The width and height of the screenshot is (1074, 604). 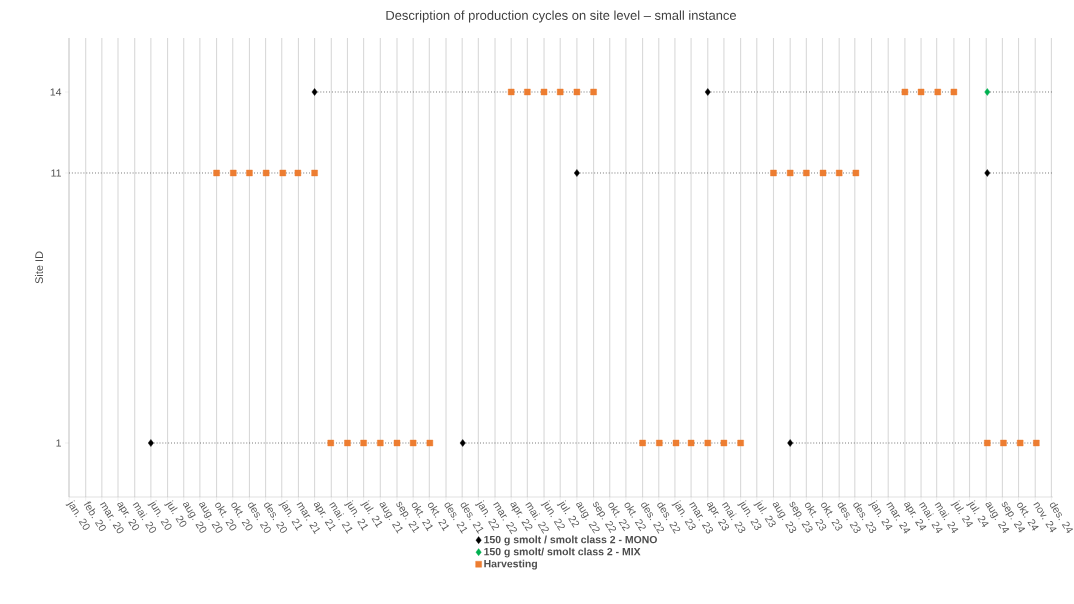 What do you see at coordinates (510, 564) in the screenshot?
I see `legend-label: Harvesting` at bounding box center [510, 564].